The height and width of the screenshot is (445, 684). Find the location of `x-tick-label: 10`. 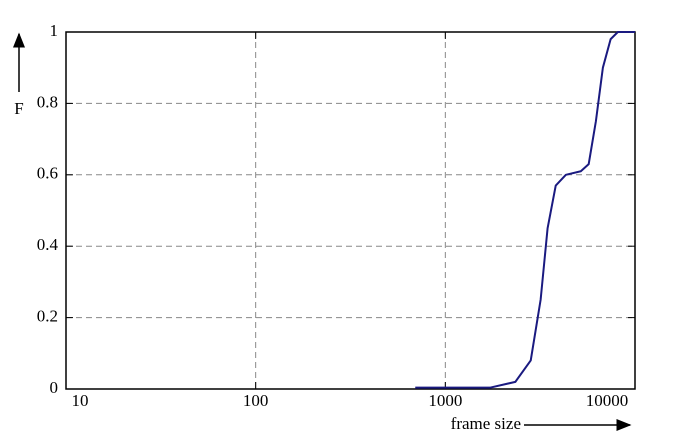

x-tick-label: 10 is located at coordinates (80, 400).